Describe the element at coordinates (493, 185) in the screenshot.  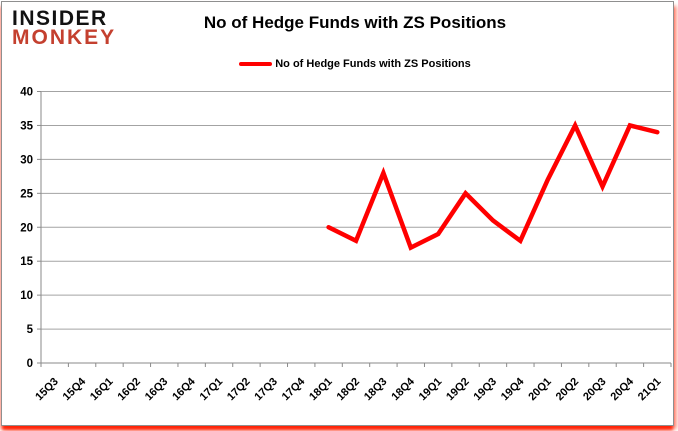
I see `data-line` at that location.